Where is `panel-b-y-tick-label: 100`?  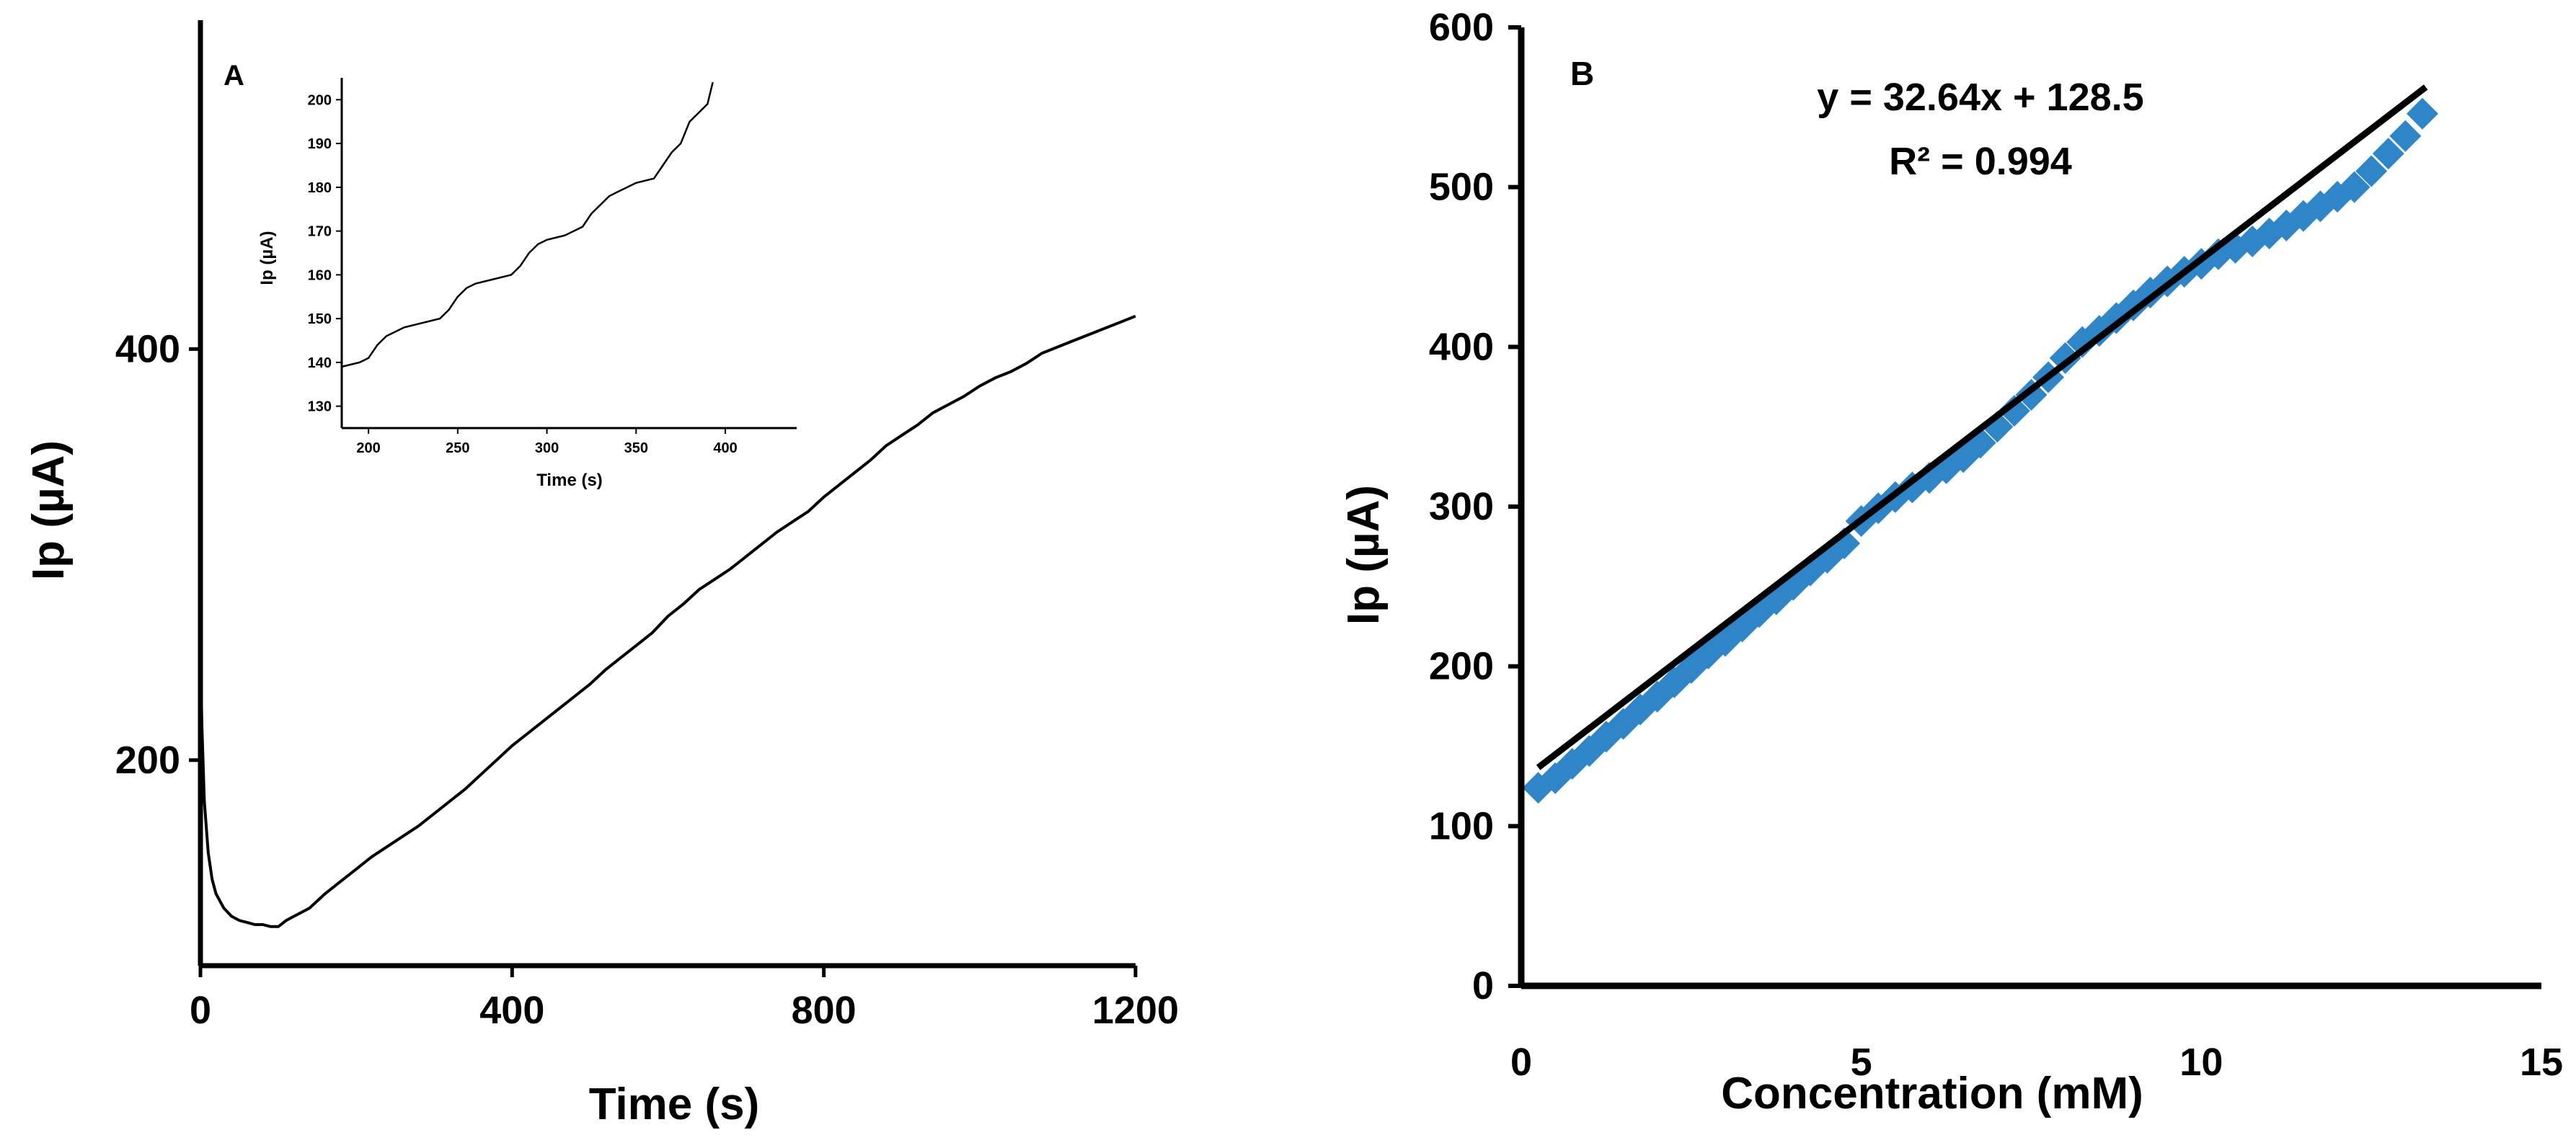 panel-b-y-tick-label: 100 is located at coordinates (1461, 825).